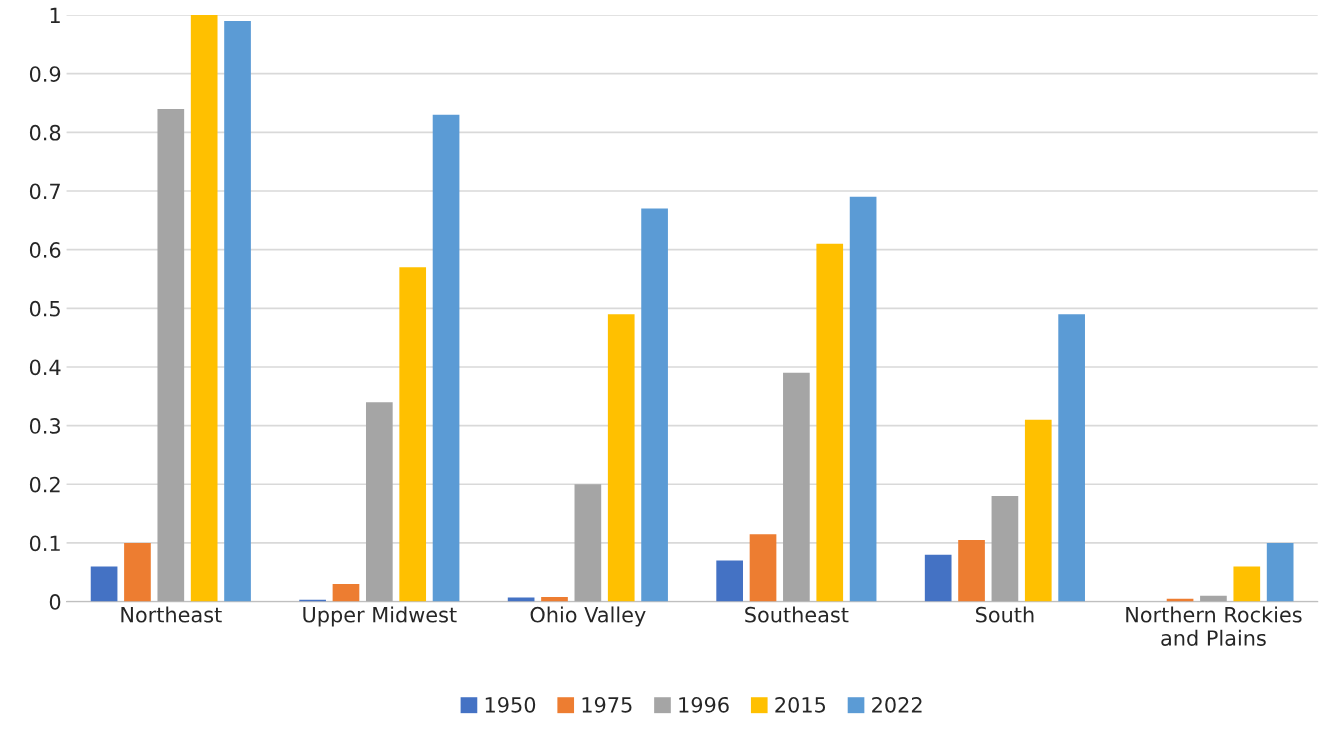 Image resolution: width=1331 pixels, height=752 pixels. I want to click on legend-label: 2022, so click(897, 704).